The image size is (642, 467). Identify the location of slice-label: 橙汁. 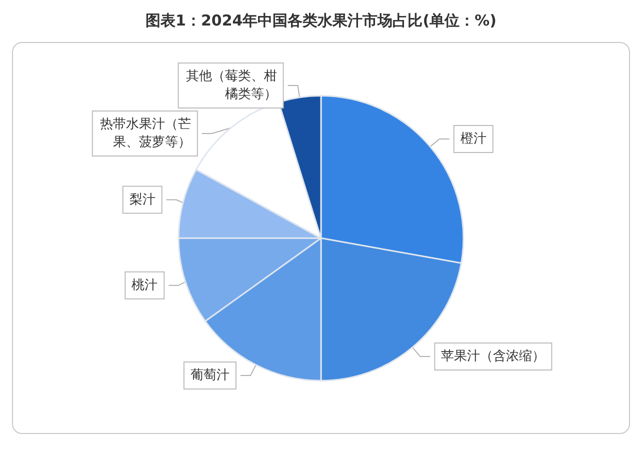
(473, 138).